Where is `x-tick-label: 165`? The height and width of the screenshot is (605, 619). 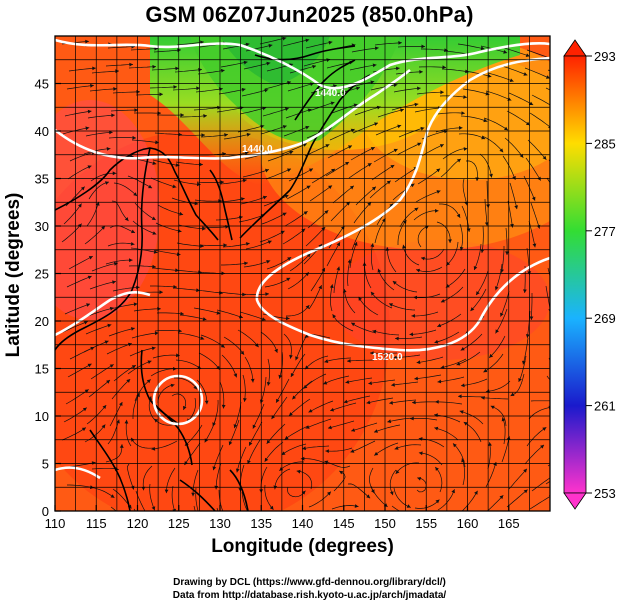
x-tick-label: 165 is located at coordinates (509, 523).